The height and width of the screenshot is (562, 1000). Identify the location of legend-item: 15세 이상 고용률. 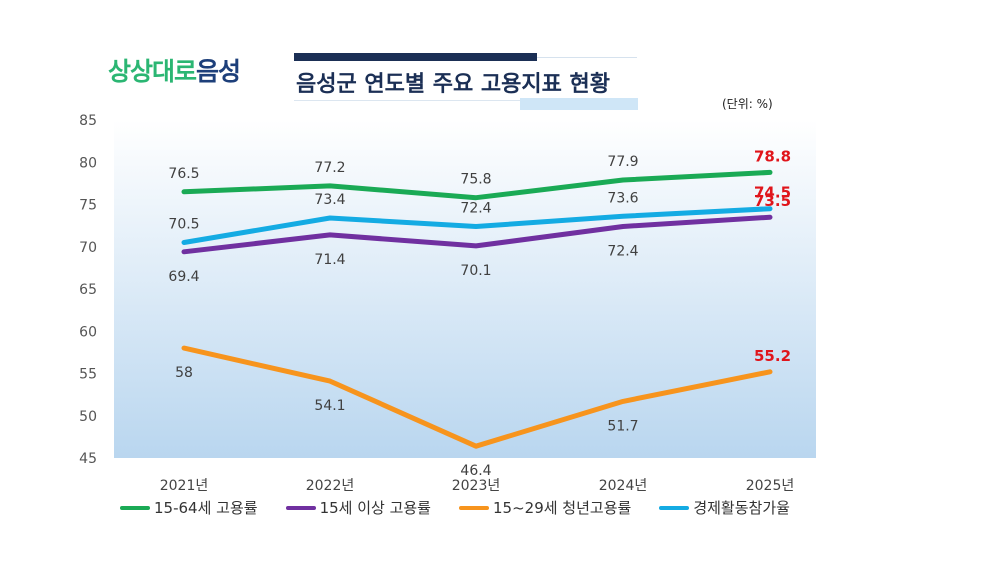
(358, 507).